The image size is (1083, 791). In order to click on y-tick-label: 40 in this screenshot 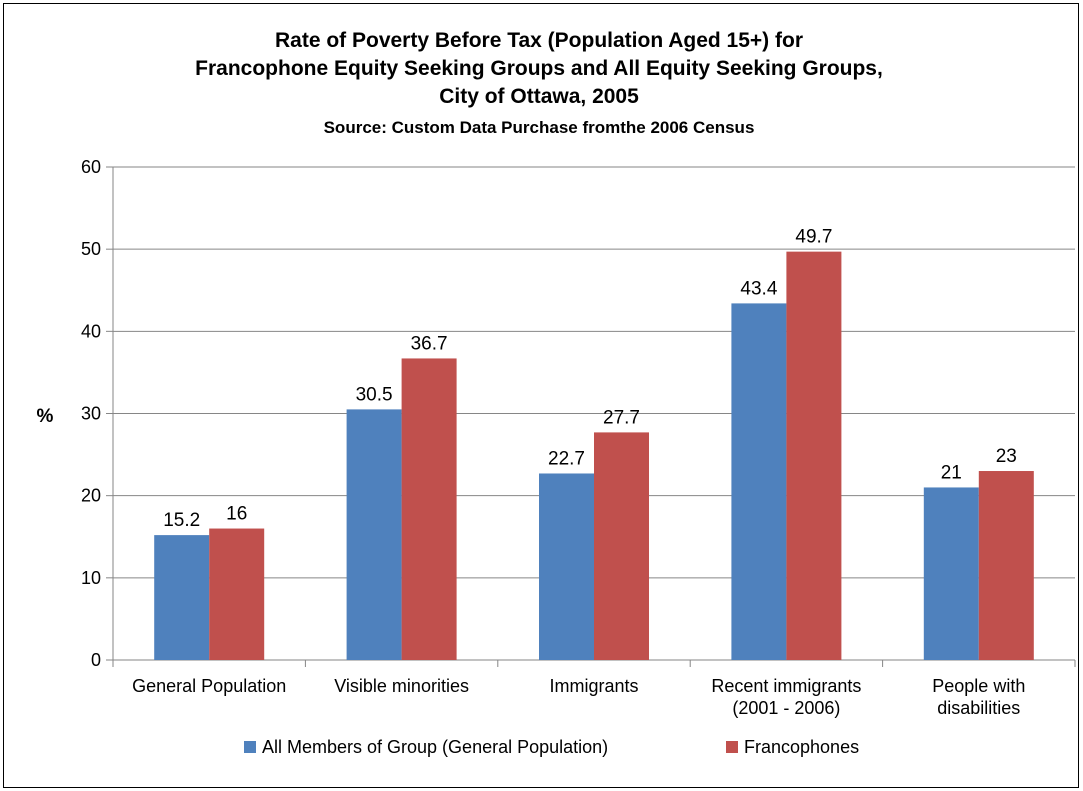, I will do `click(91, 331)`.